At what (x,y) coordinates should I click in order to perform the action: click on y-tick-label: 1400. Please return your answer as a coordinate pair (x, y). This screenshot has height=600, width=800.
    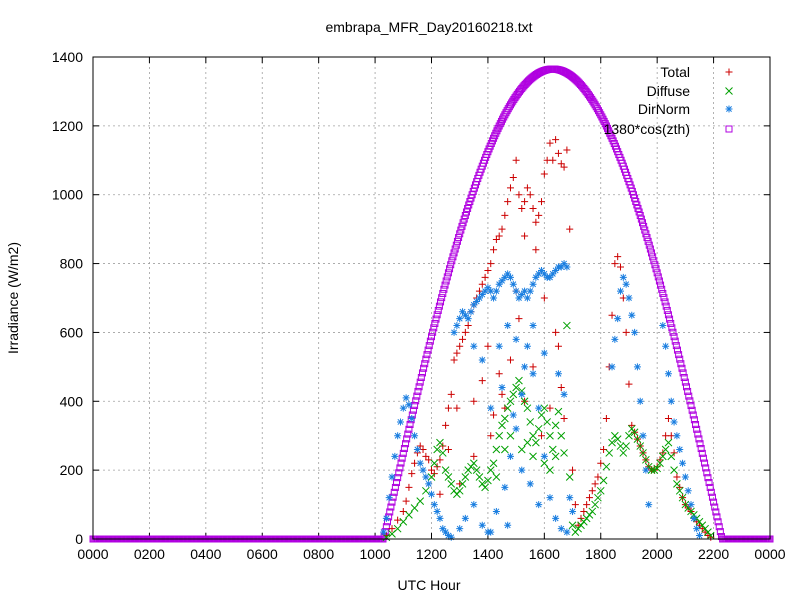
    Looking at the image, I should click on (67, 57).